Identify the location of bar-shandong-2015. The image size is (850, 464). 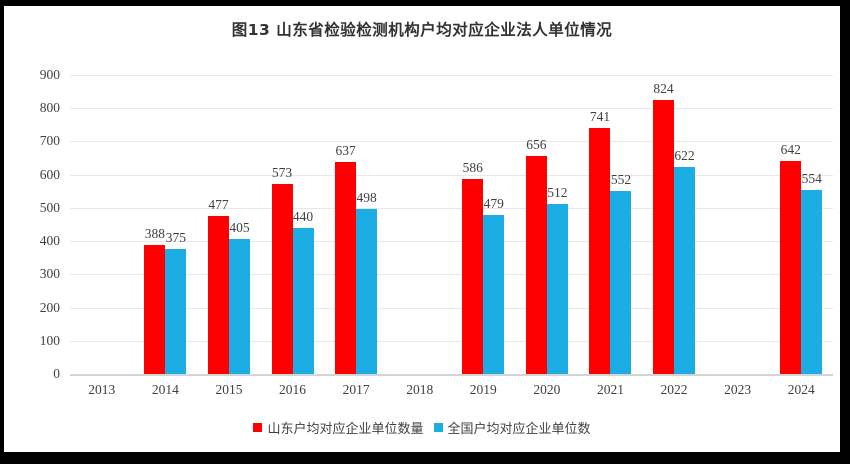
(218, 294).